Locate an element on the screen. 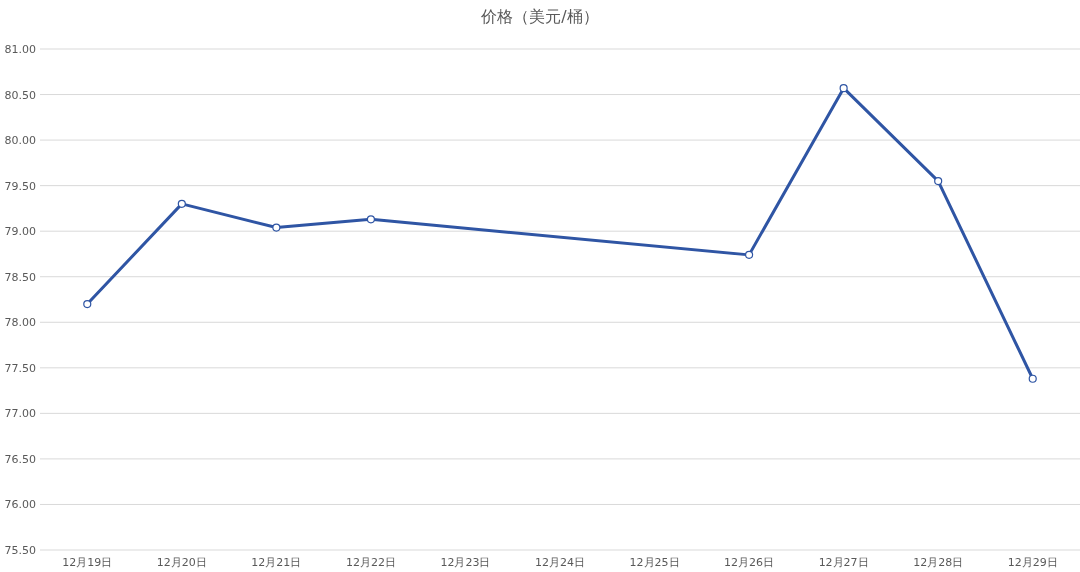 This screenshot has width=1080, height=572. y-tick-label: 78.50 is located at coordinates (20, 277).